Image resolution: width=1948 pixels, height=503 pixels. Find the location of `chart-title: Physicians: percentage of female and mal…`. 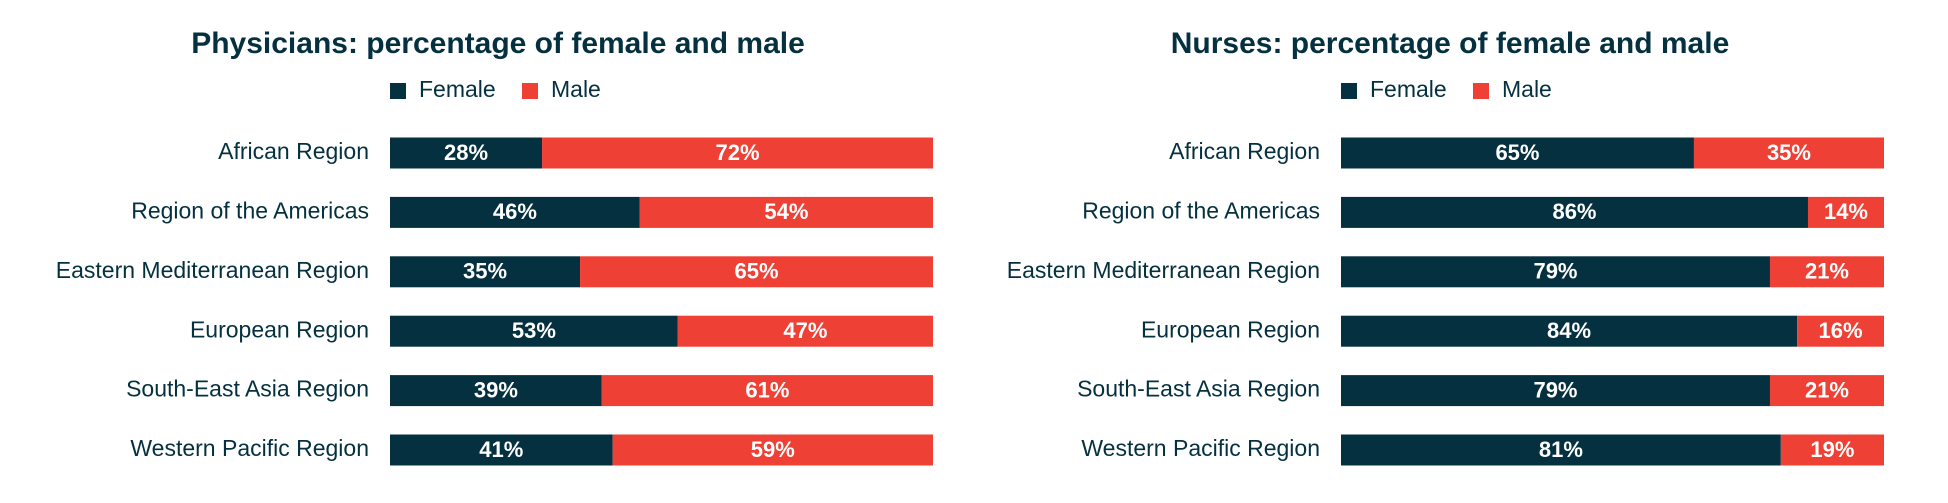

chart-title: Physicians: percentage of female and mal… is located at coordinates (498, 43).